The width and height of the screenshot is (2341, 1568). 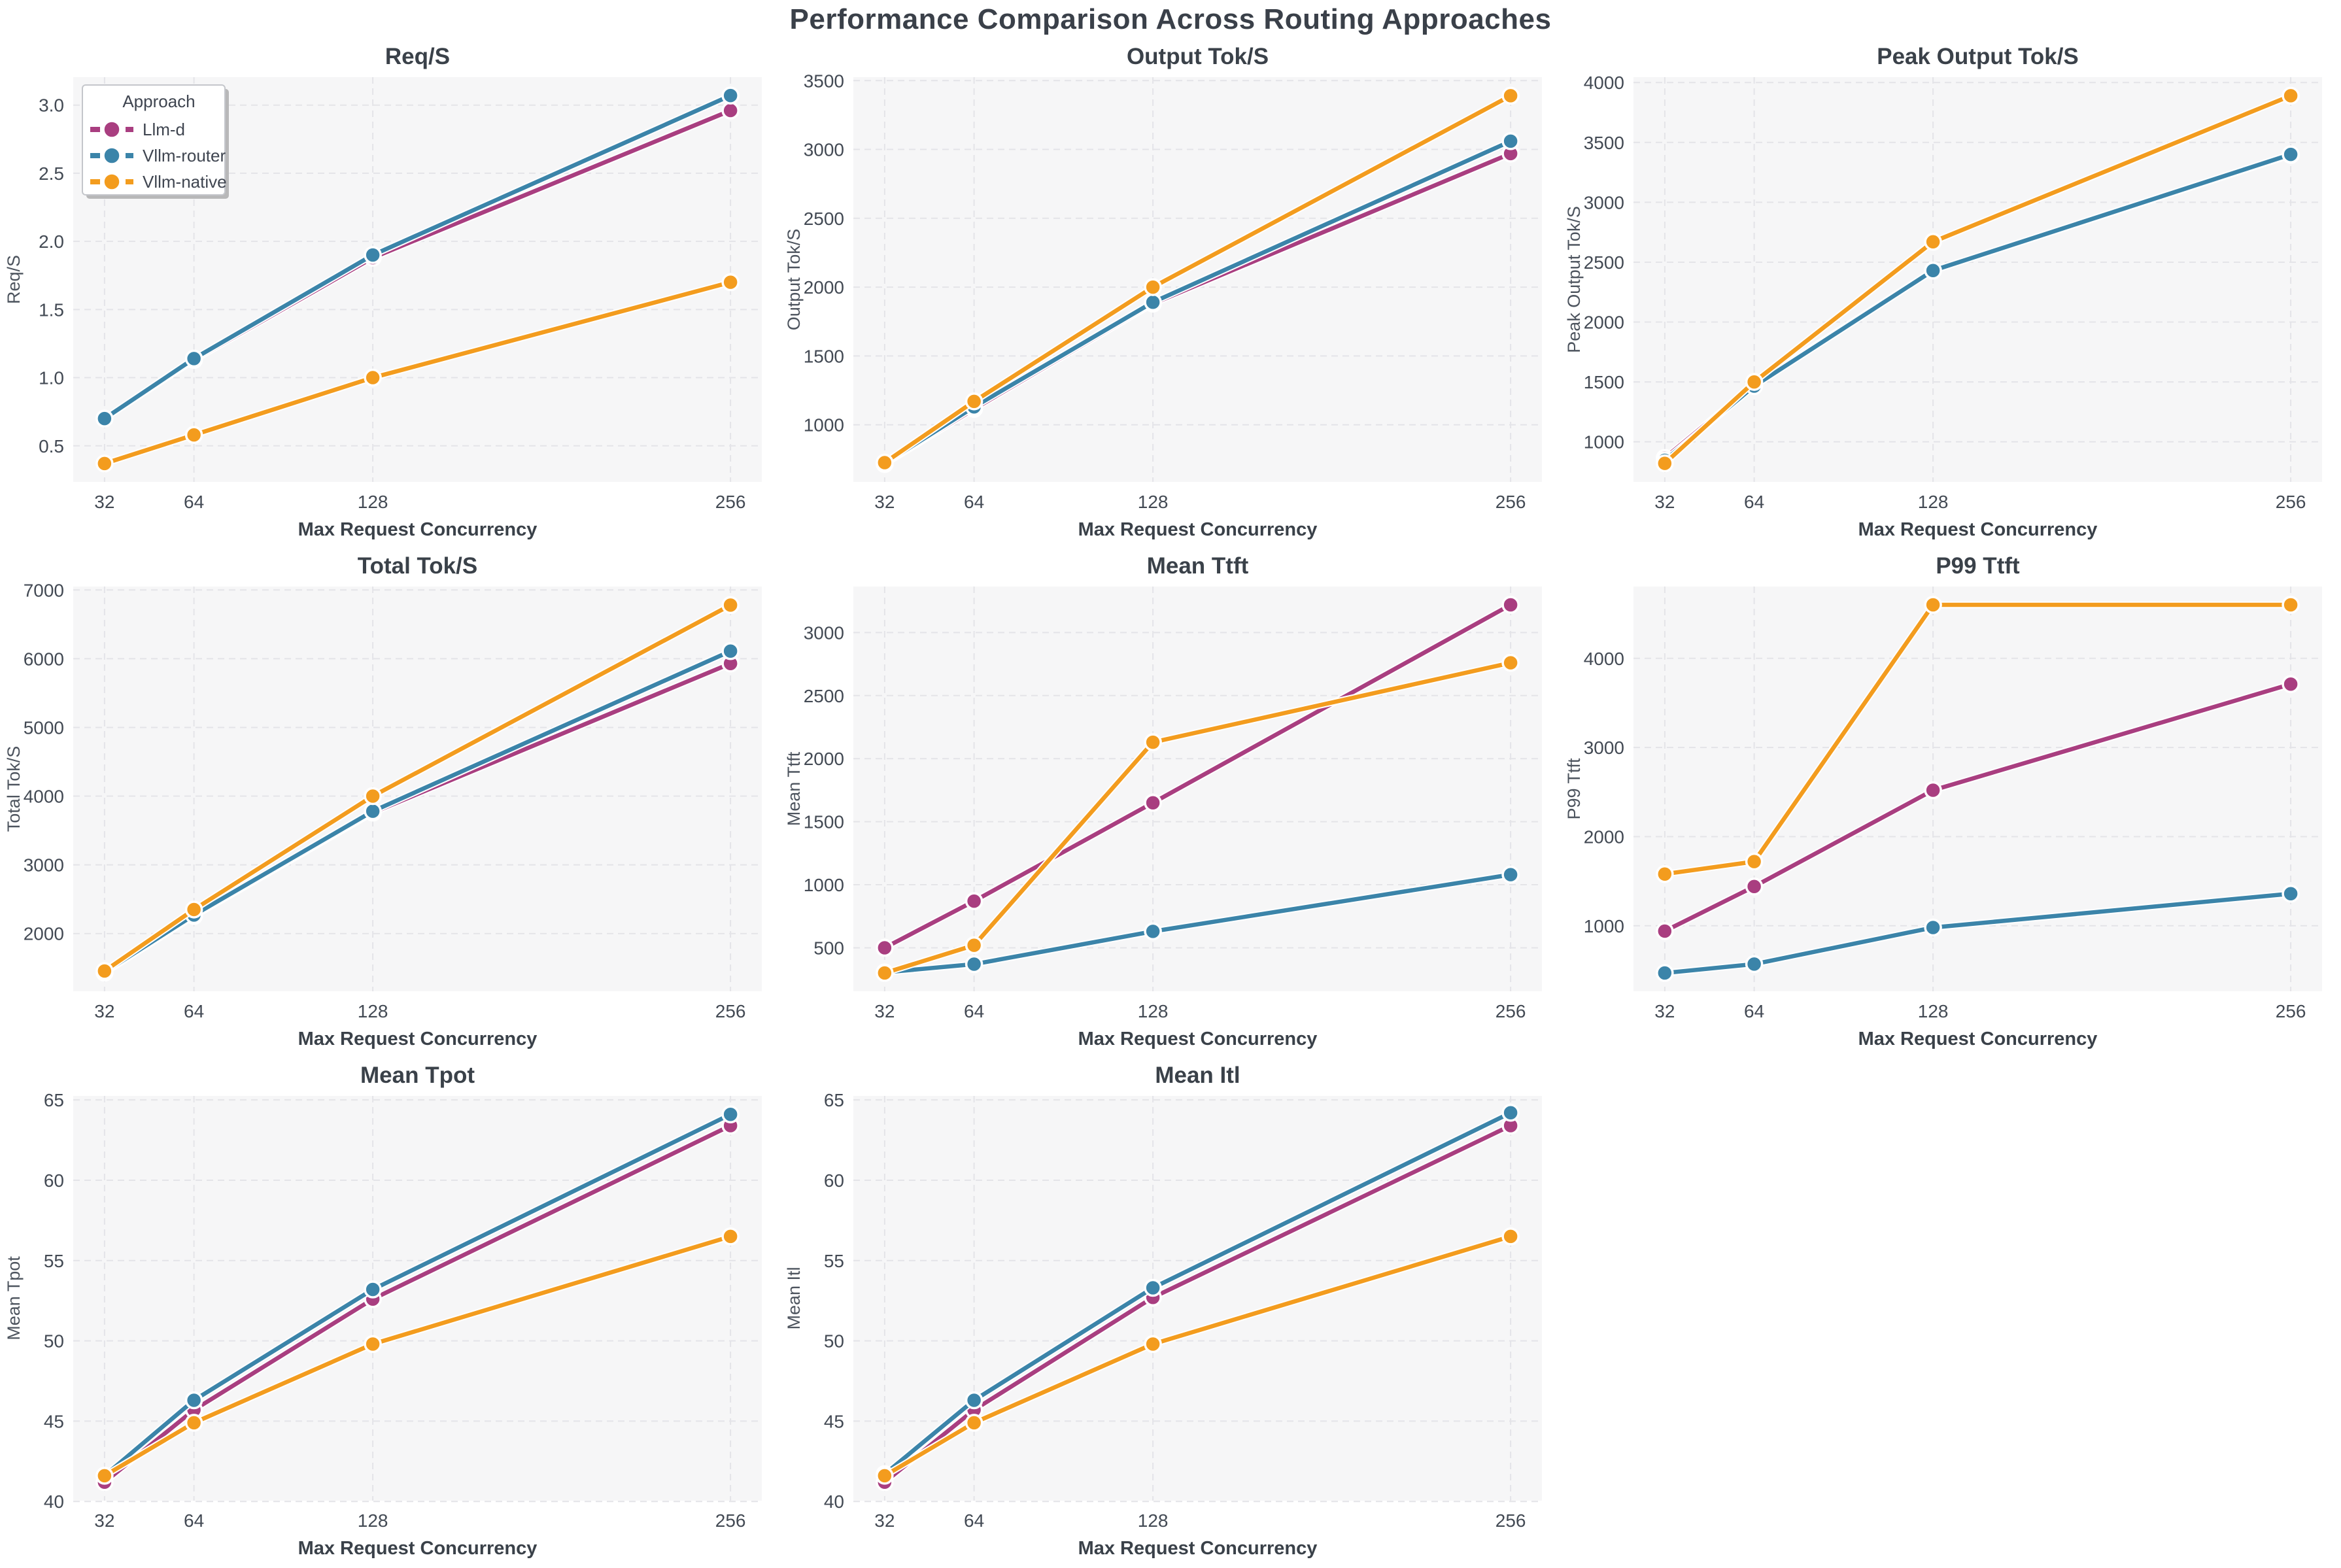 What do you see at coordinates (44, 590) in the screenshot?
I see `y-tick-label: 7000` at bounding box center [44, 590].